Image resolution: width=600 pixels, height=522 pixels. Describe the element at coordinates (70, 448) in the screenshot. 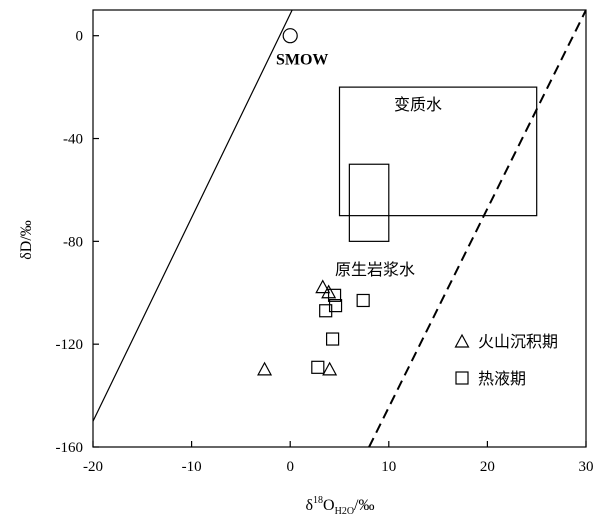

I see `y-tick-label: -160` at that location.